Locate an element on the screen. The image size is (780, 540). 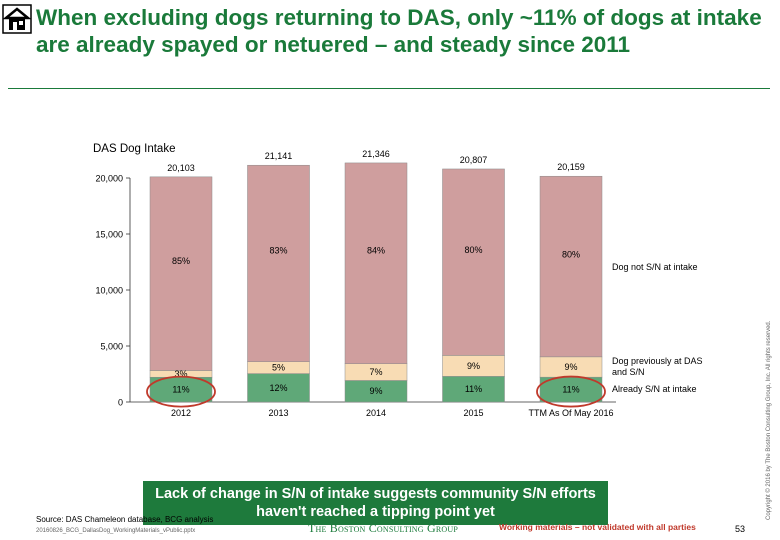
x-tick-label: TTM As Of May 2016 is located at coordinates (570, 413).